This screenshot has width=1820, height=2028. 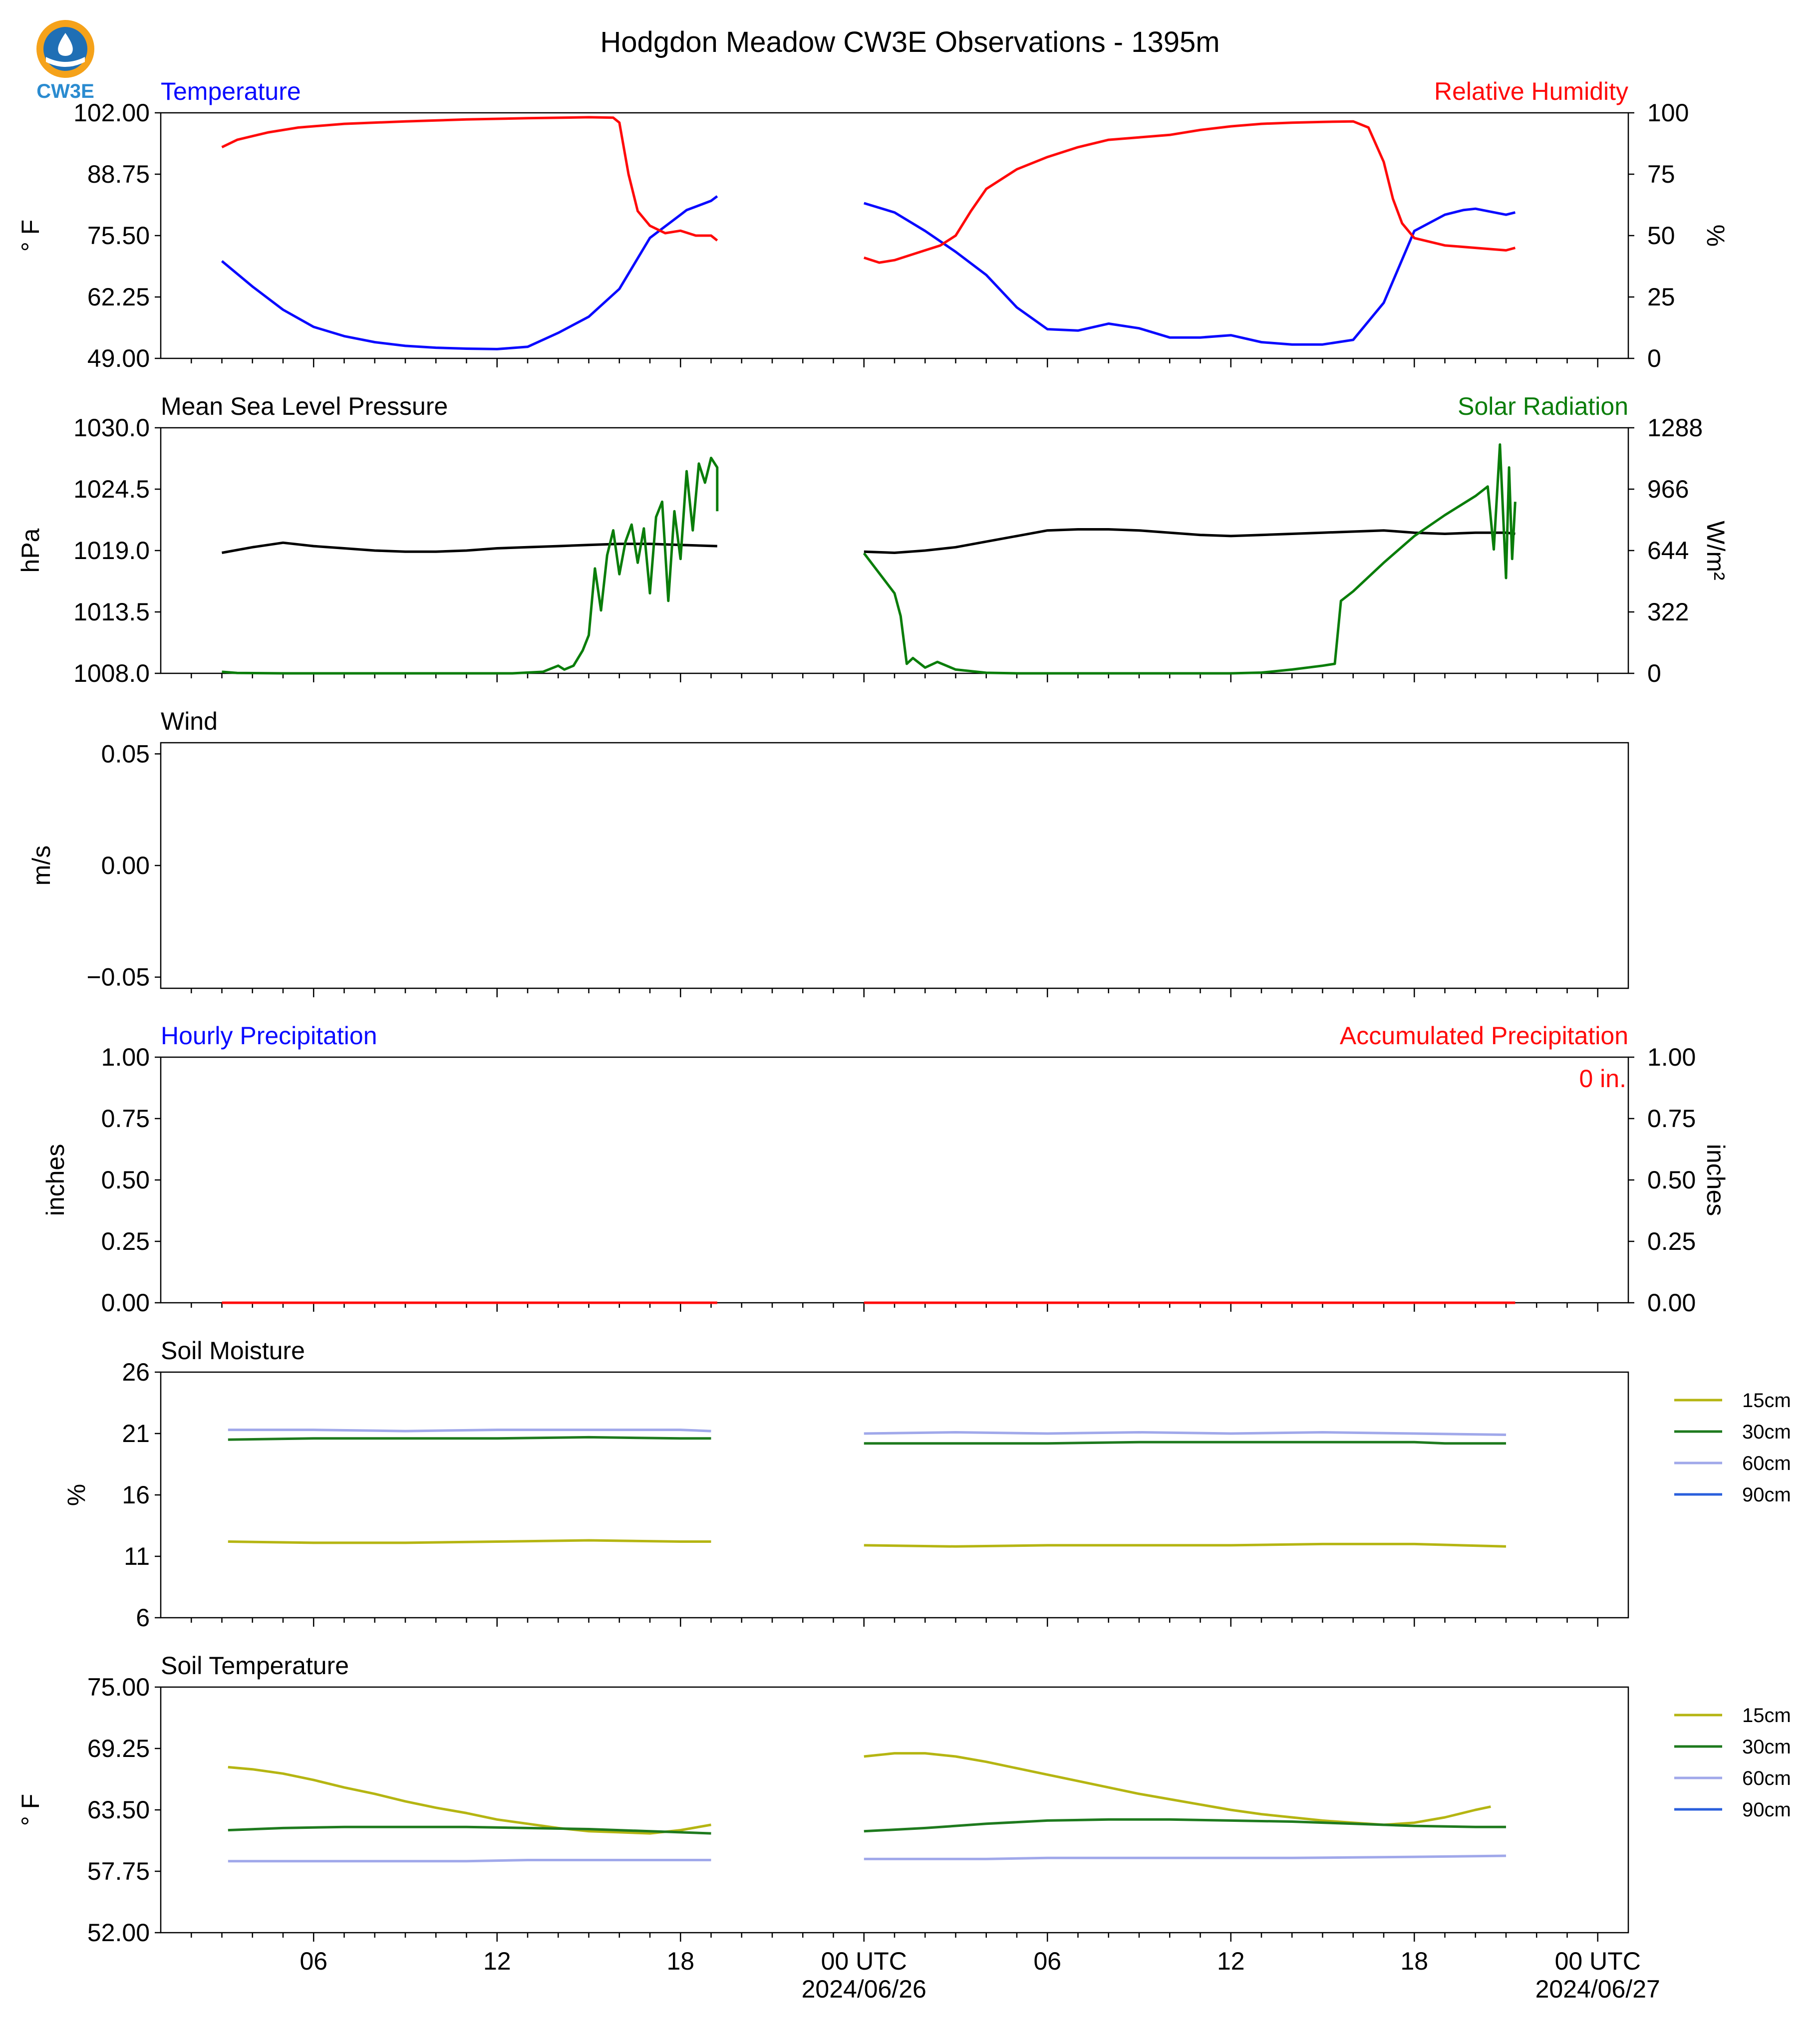 What do you see at coordinates (864, 1989) in the screenshot?
I see `x-tick-sublabel: 2024/06/26` at bounding box center [864, 1989].